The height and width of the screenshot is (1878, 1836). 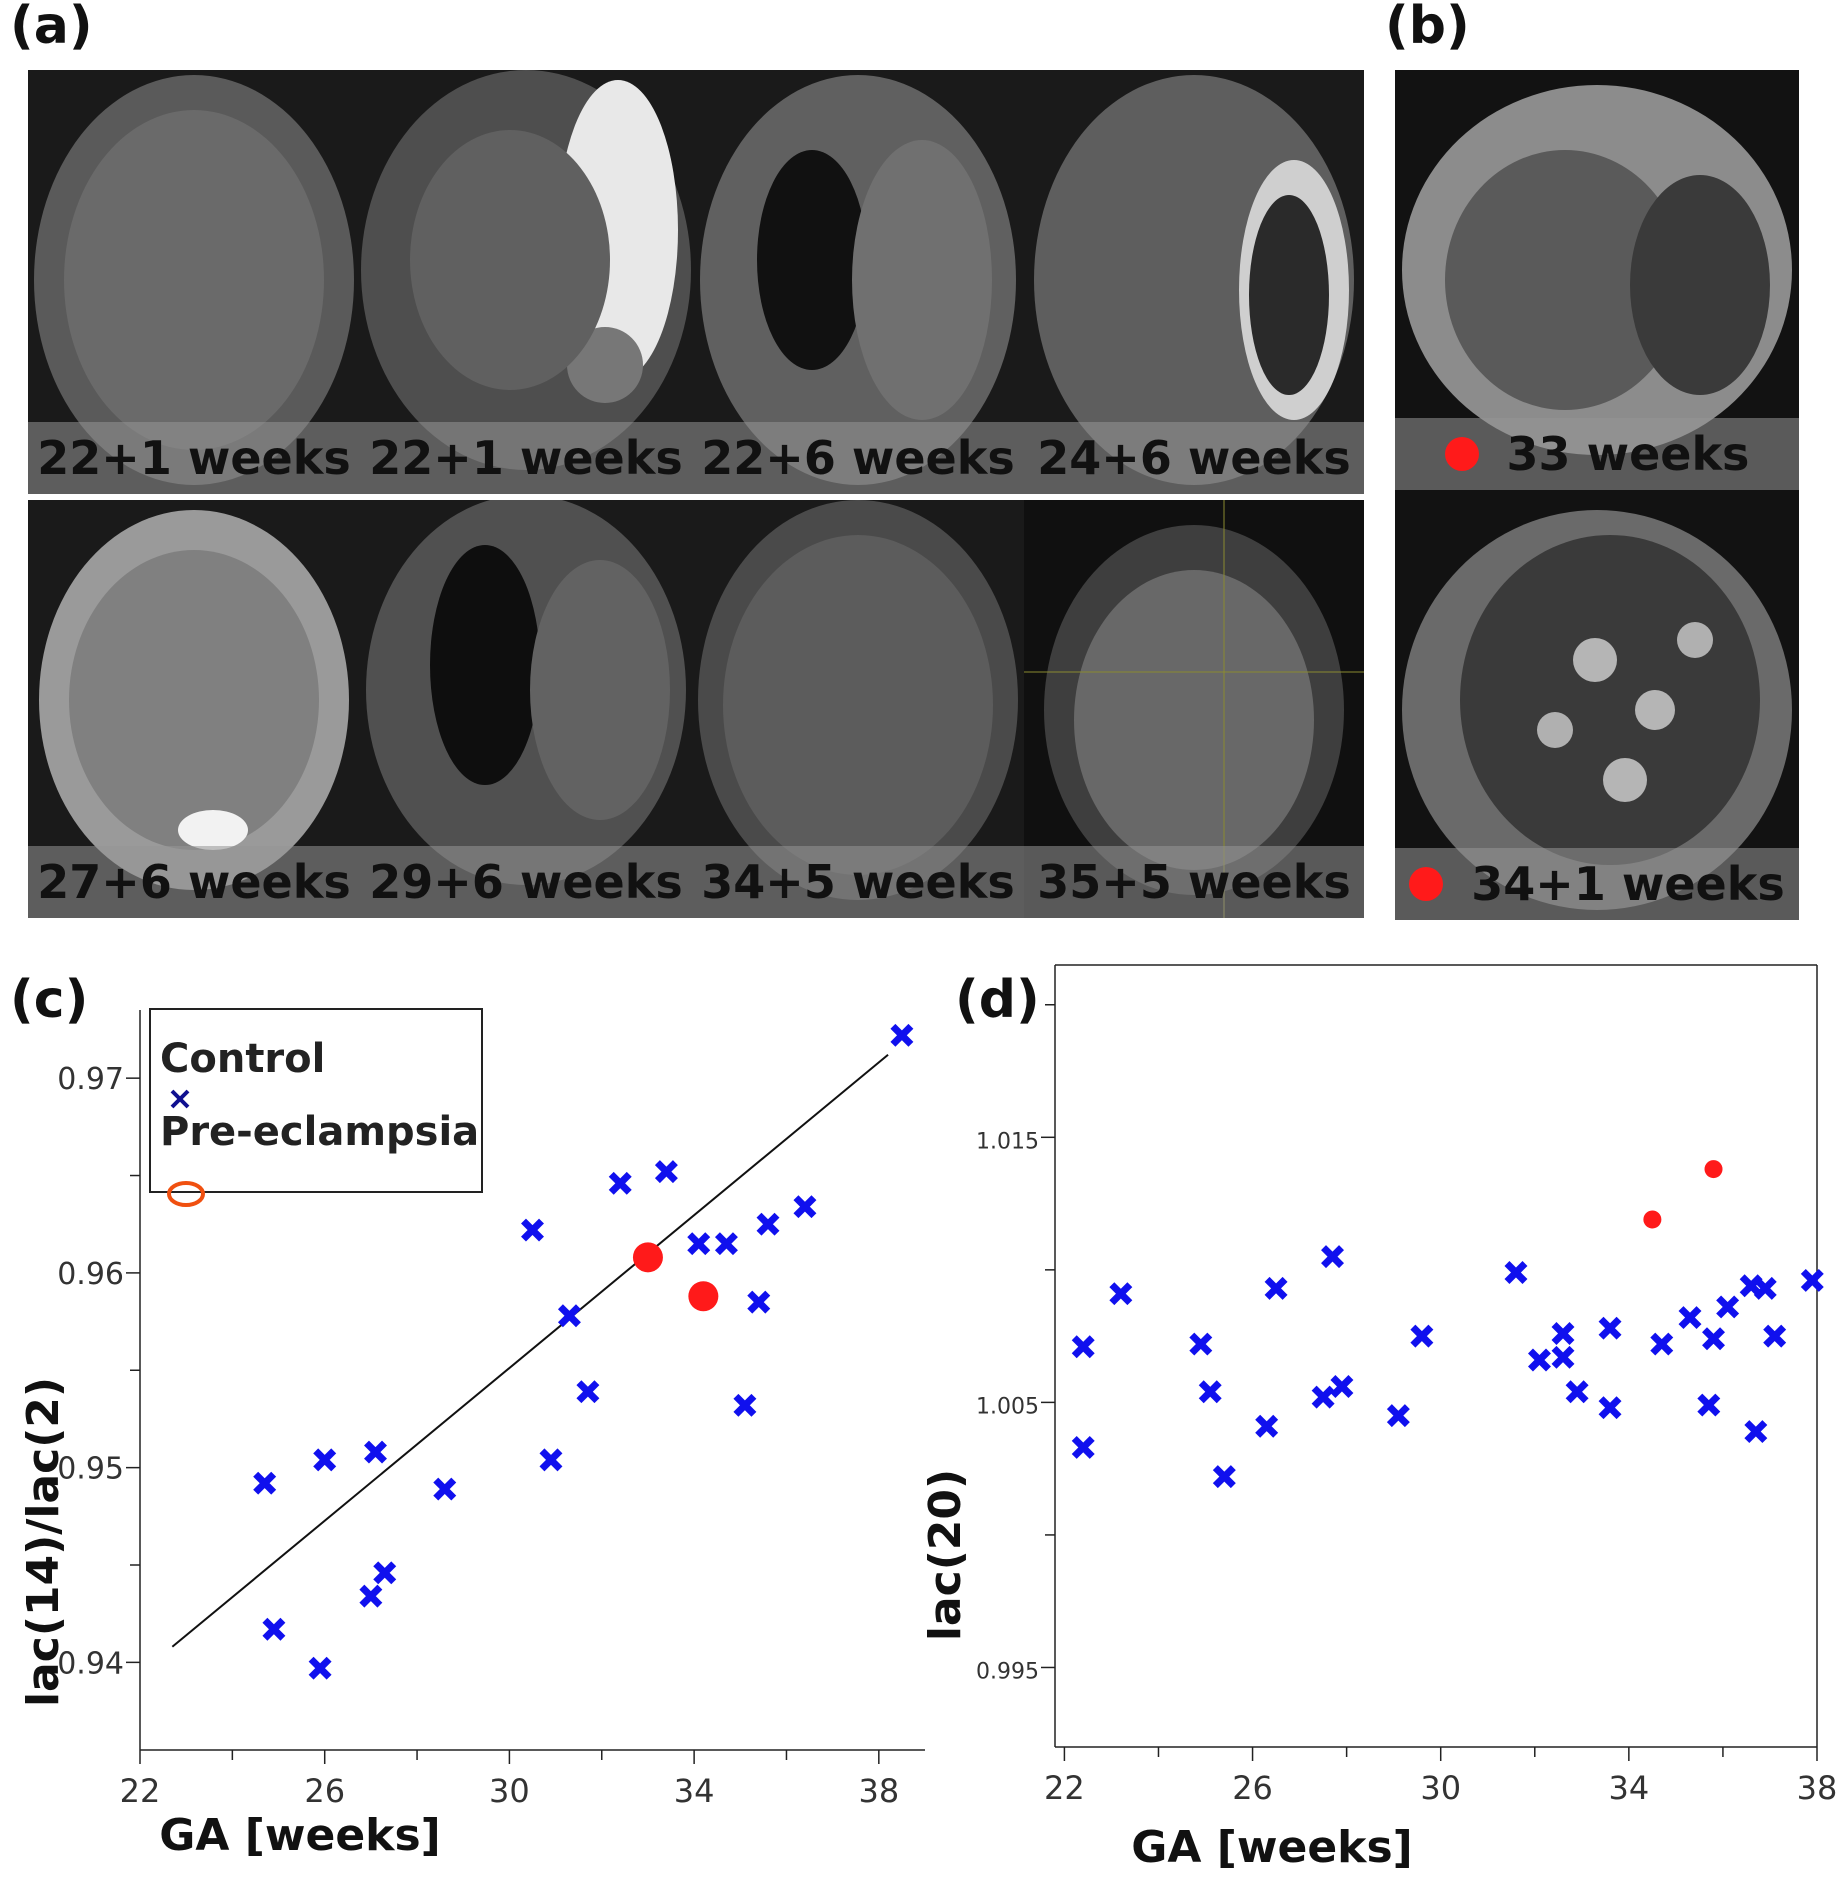 What do you see at coordinates (1194, 709) in the screenshot?
I see `mri-image: 35+5 weeks` at bounding box center [1194, 709].